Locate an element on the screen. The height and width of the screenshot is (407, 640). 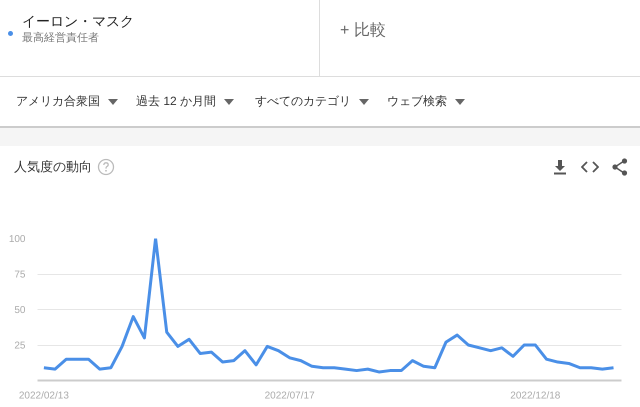
y-tick-label: 25 is located at coordinates (20, 346).